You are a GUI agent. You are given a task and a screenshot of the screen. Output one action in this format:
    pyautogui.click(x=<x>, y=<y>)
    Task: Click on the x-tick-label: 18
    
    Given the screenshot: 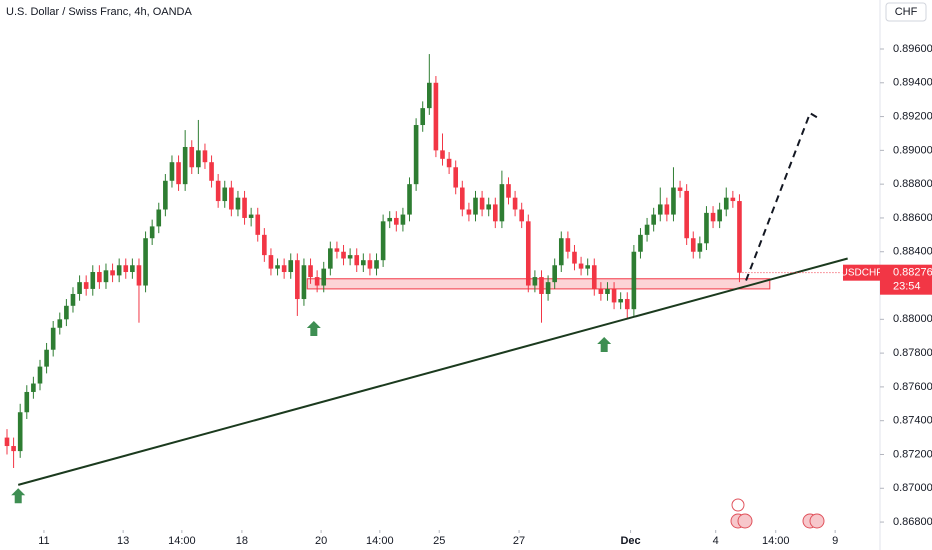 What is the action you would take?
    pyautogui.click(x=242, y=541)
    